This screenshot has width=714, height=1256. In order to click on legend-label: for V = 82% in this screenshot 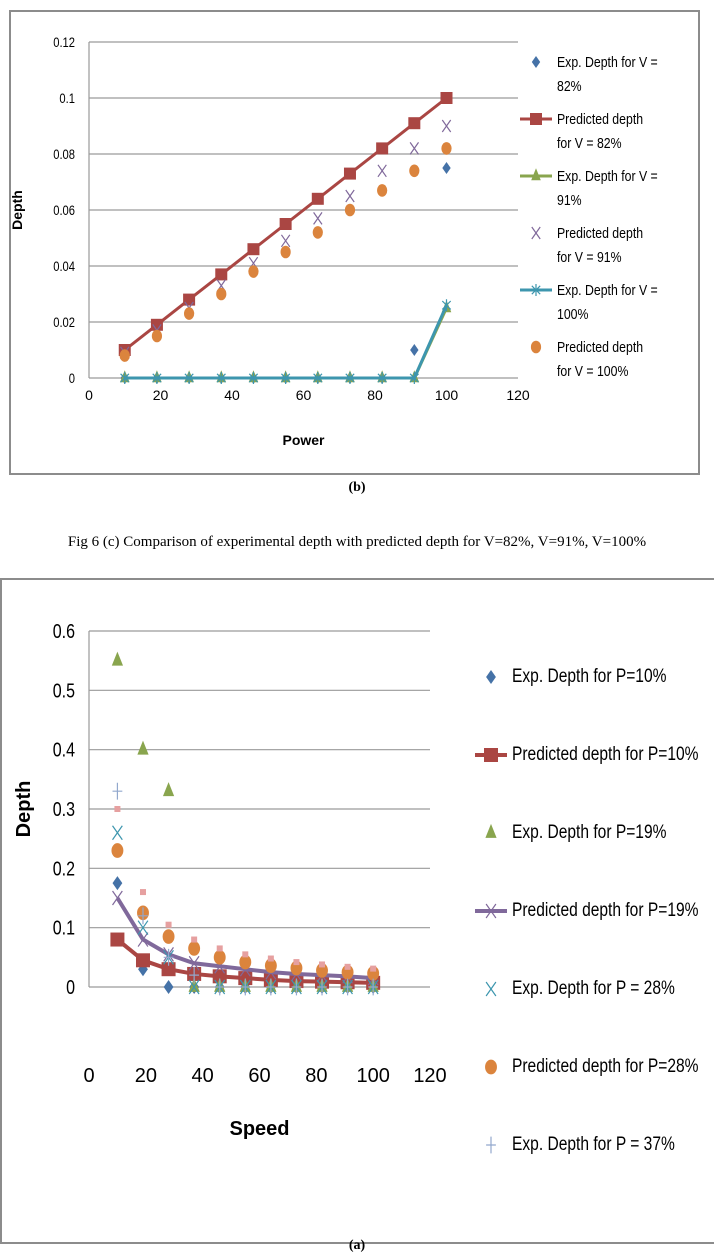, I will do `click(589, 143)`.